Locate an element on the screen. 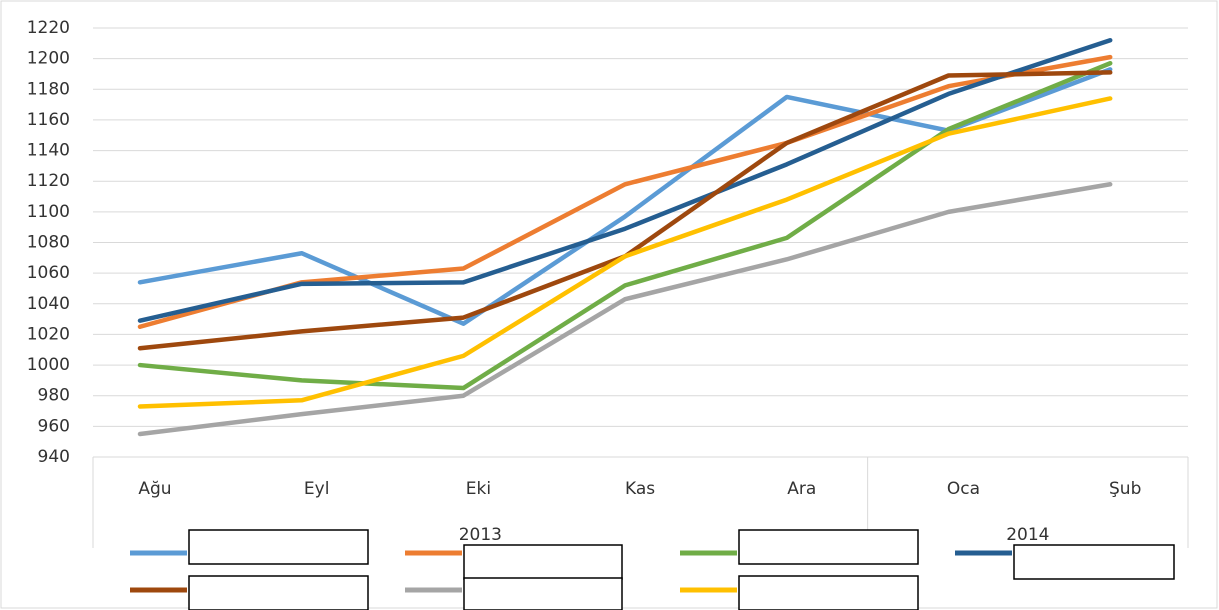  y-tick-label: 1100 is located at coordinates (48, 212).